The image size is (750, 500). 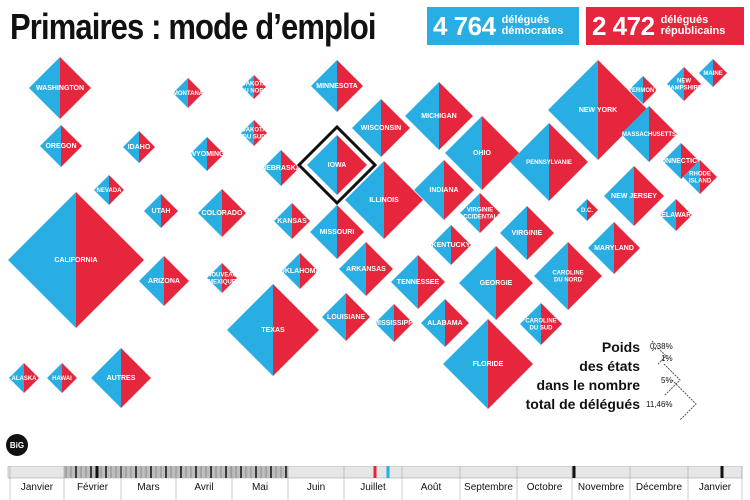 I want to click on state-connecticut: CONNECTICUT, so click(x=681, y=161).